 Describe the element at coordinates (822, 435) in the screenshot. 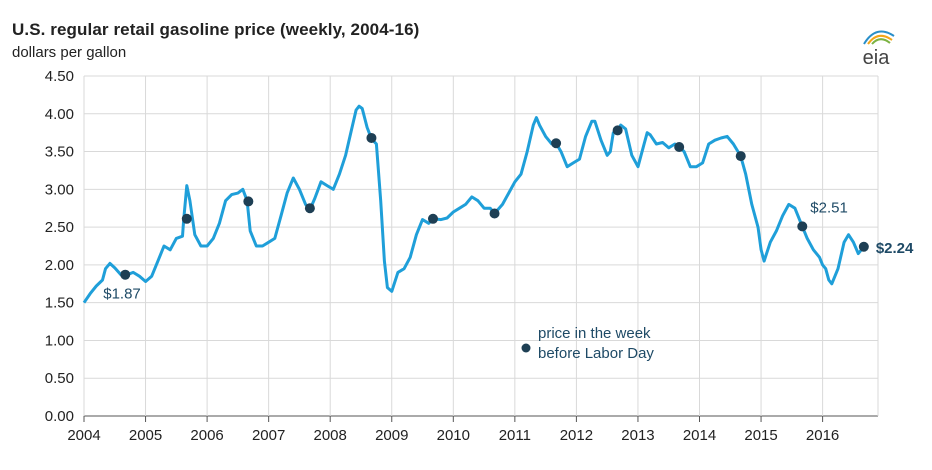

I see `x-tick-label: 2016` at that location.